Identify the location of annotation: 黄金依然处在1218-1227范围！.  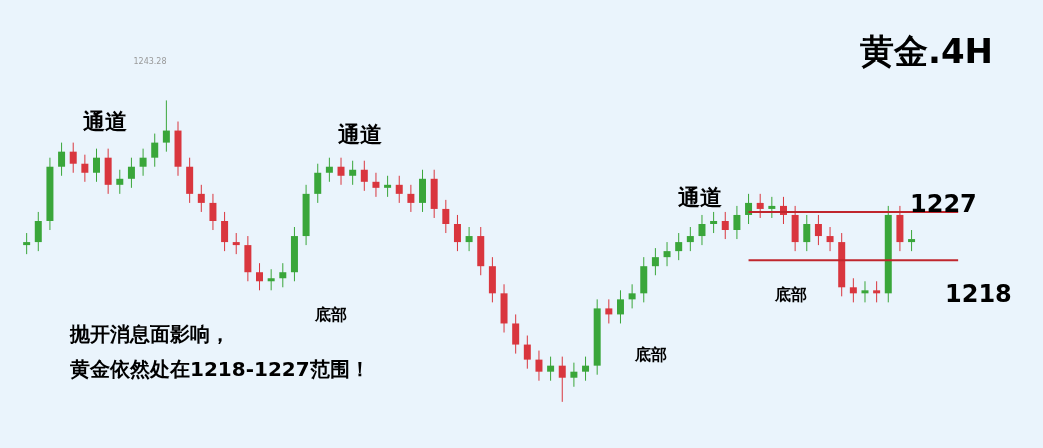
(219, 369).